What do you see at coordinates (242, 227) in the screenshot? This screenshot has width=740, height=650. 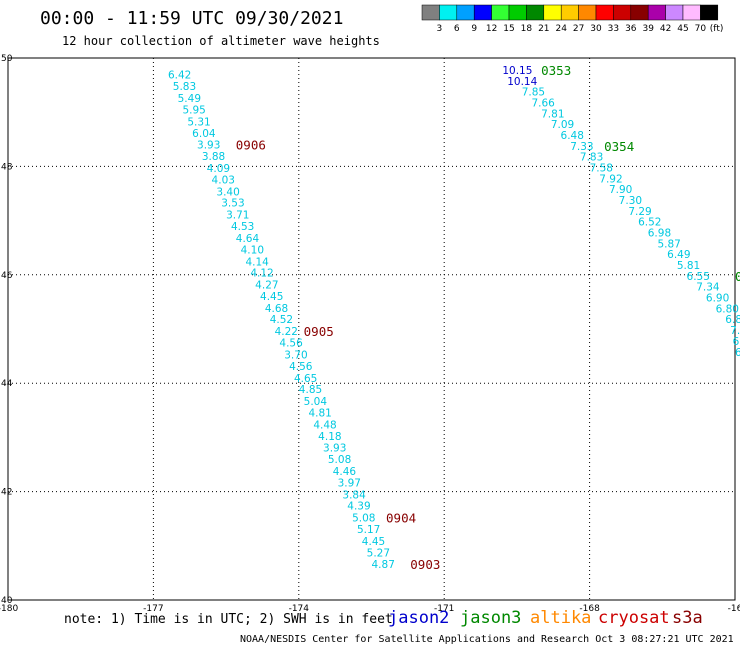 I see `wave-height-label: 4.53` at bounding box center [242, 227].